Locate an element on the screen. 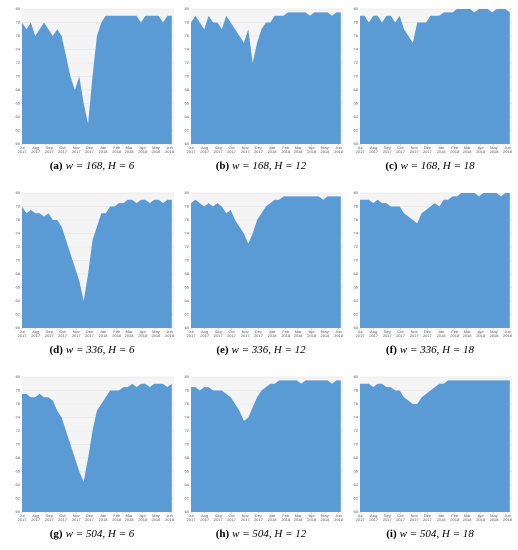 The width and height of the screenshot is (518, 550). caption-label: (f) is located at coordinates (391, 350).